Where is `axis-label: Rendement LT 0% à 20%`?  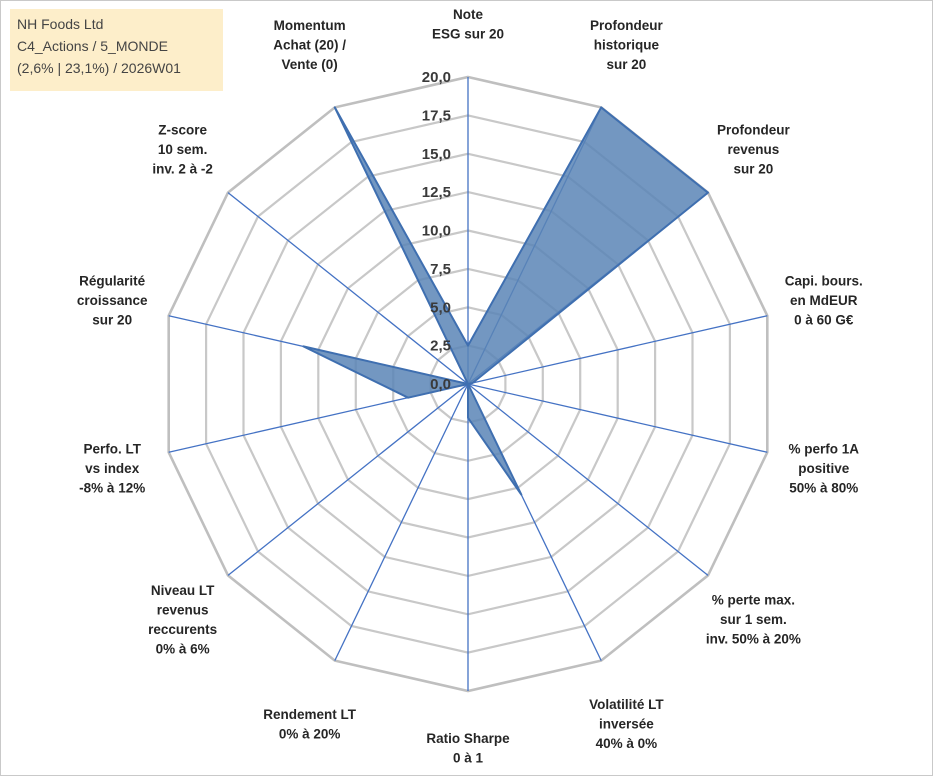
axis-label: Rendement LT 0% à 20% is located at coordinates (310, 724).